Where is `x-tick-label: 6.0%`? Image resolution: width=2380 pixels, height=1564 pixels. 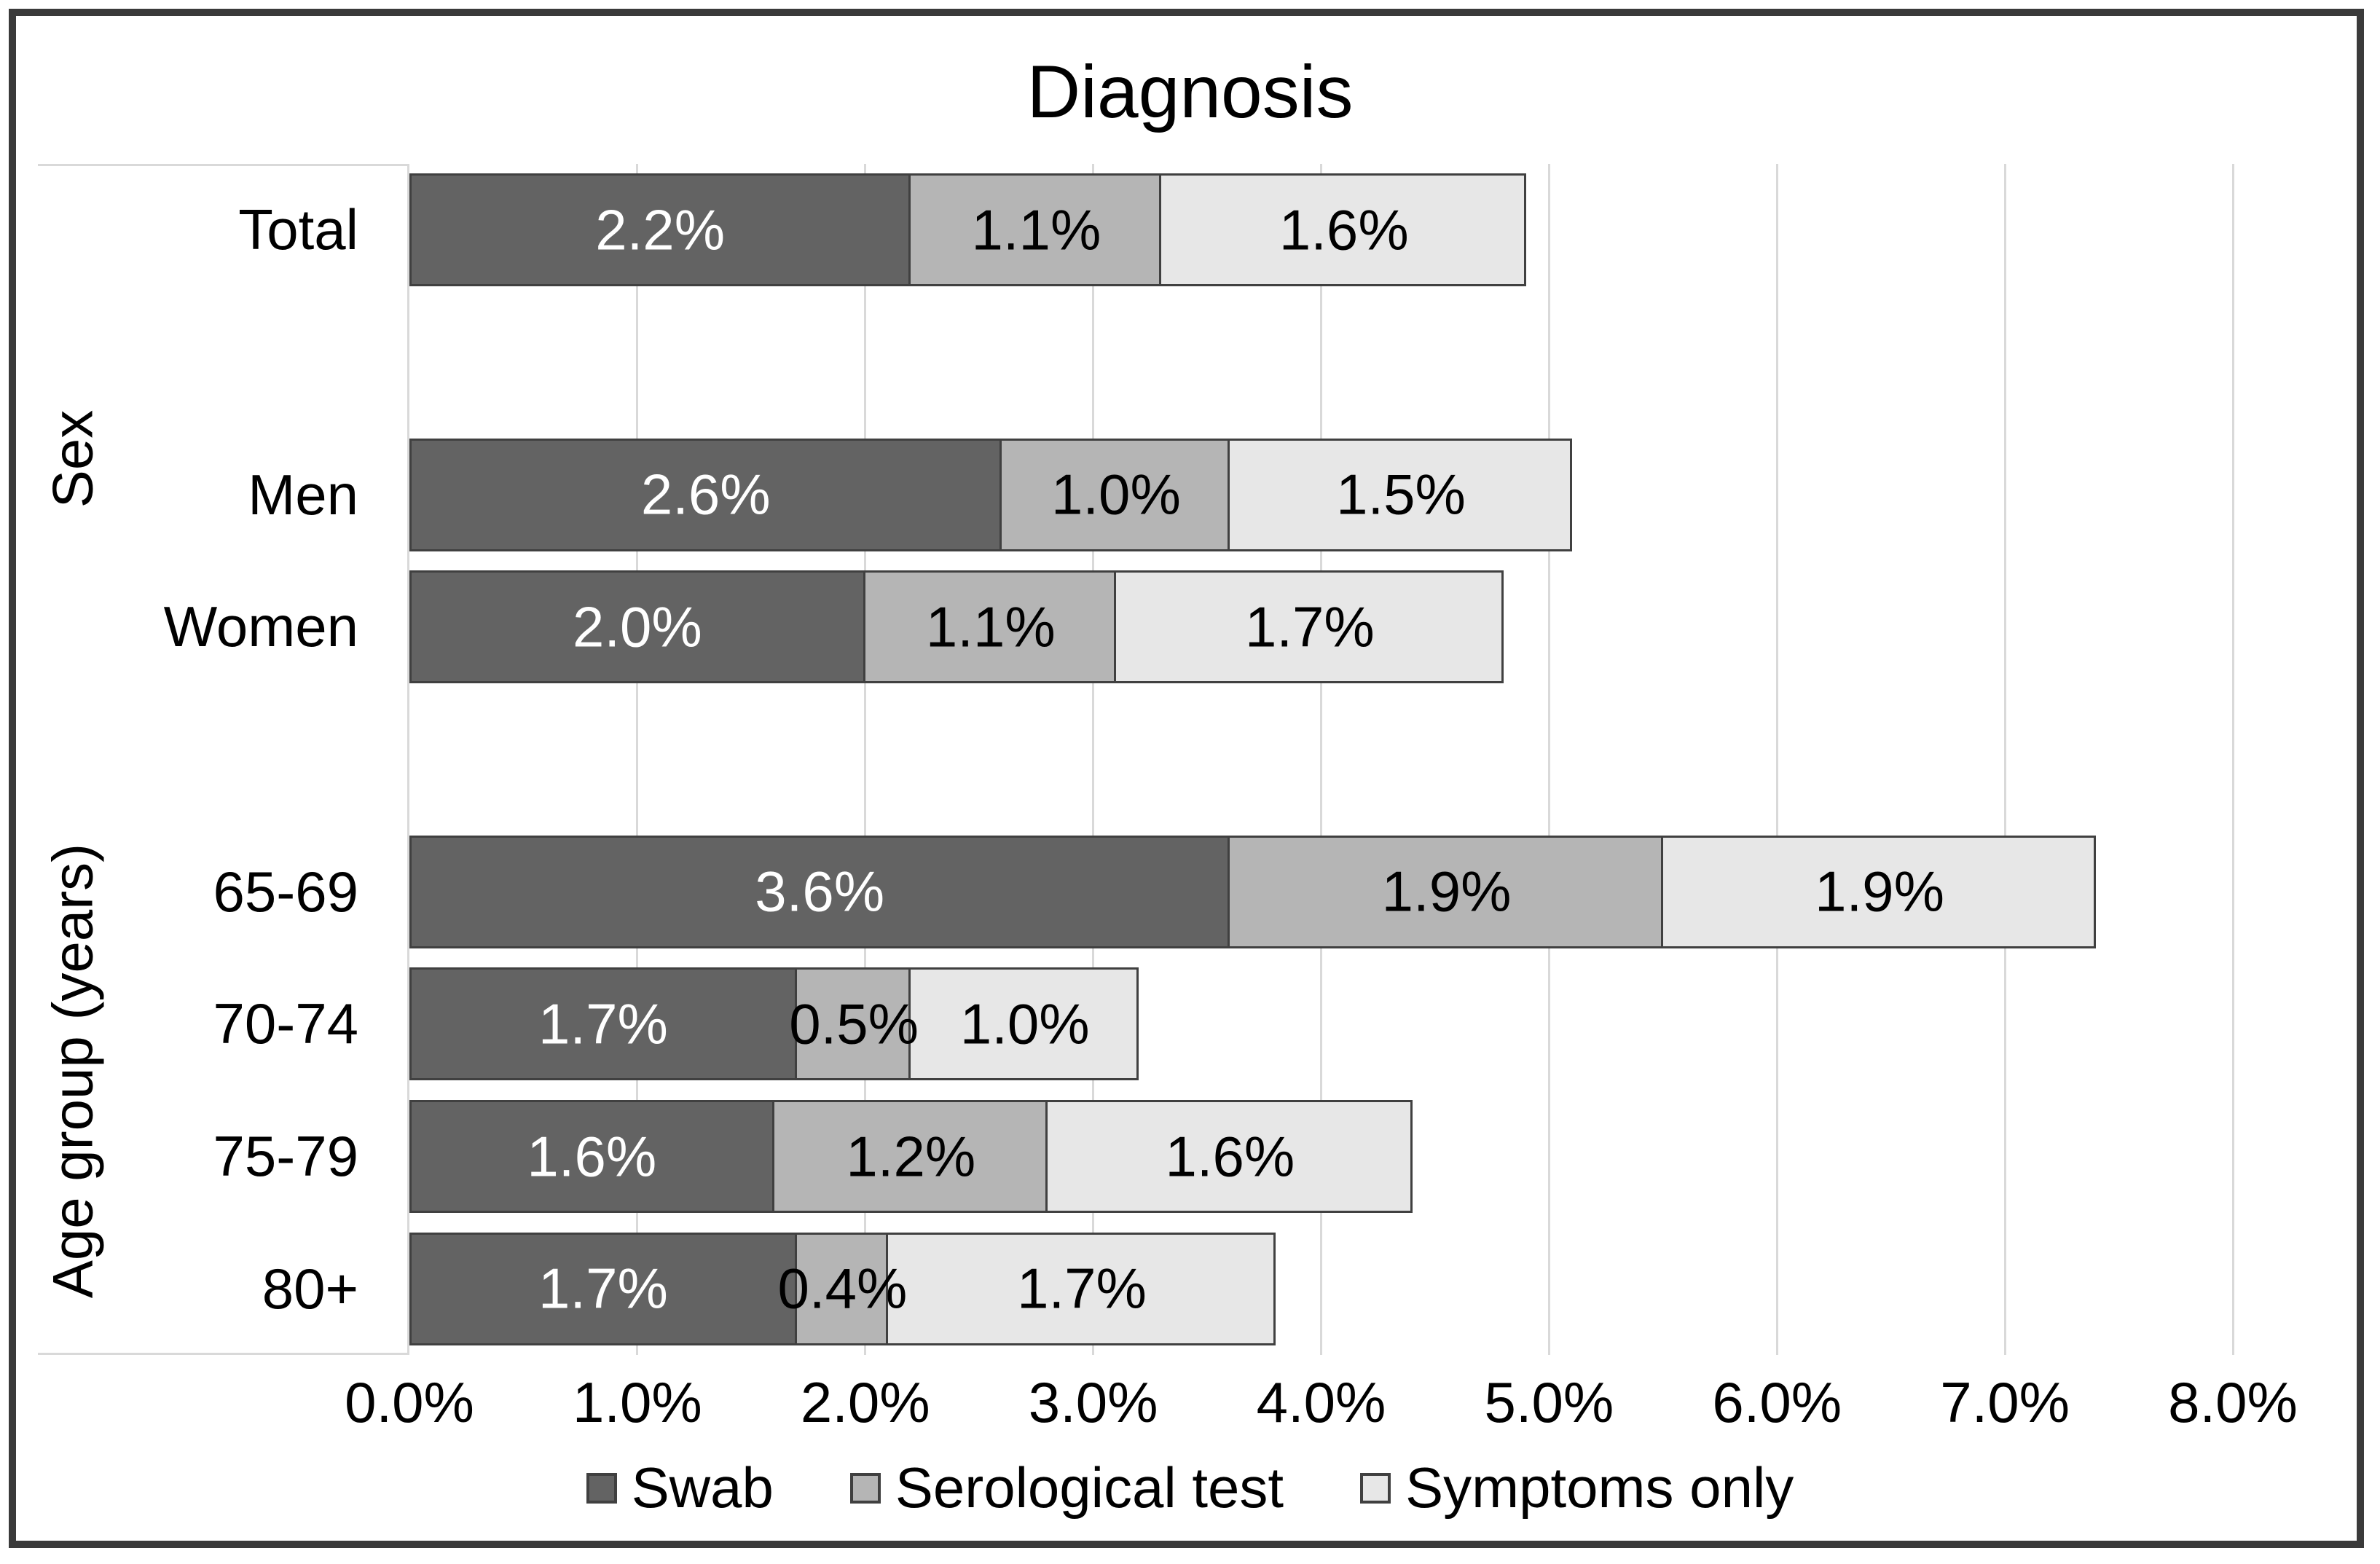
x-tick-label: 6.0% is located at coordinates (1777, 1402).